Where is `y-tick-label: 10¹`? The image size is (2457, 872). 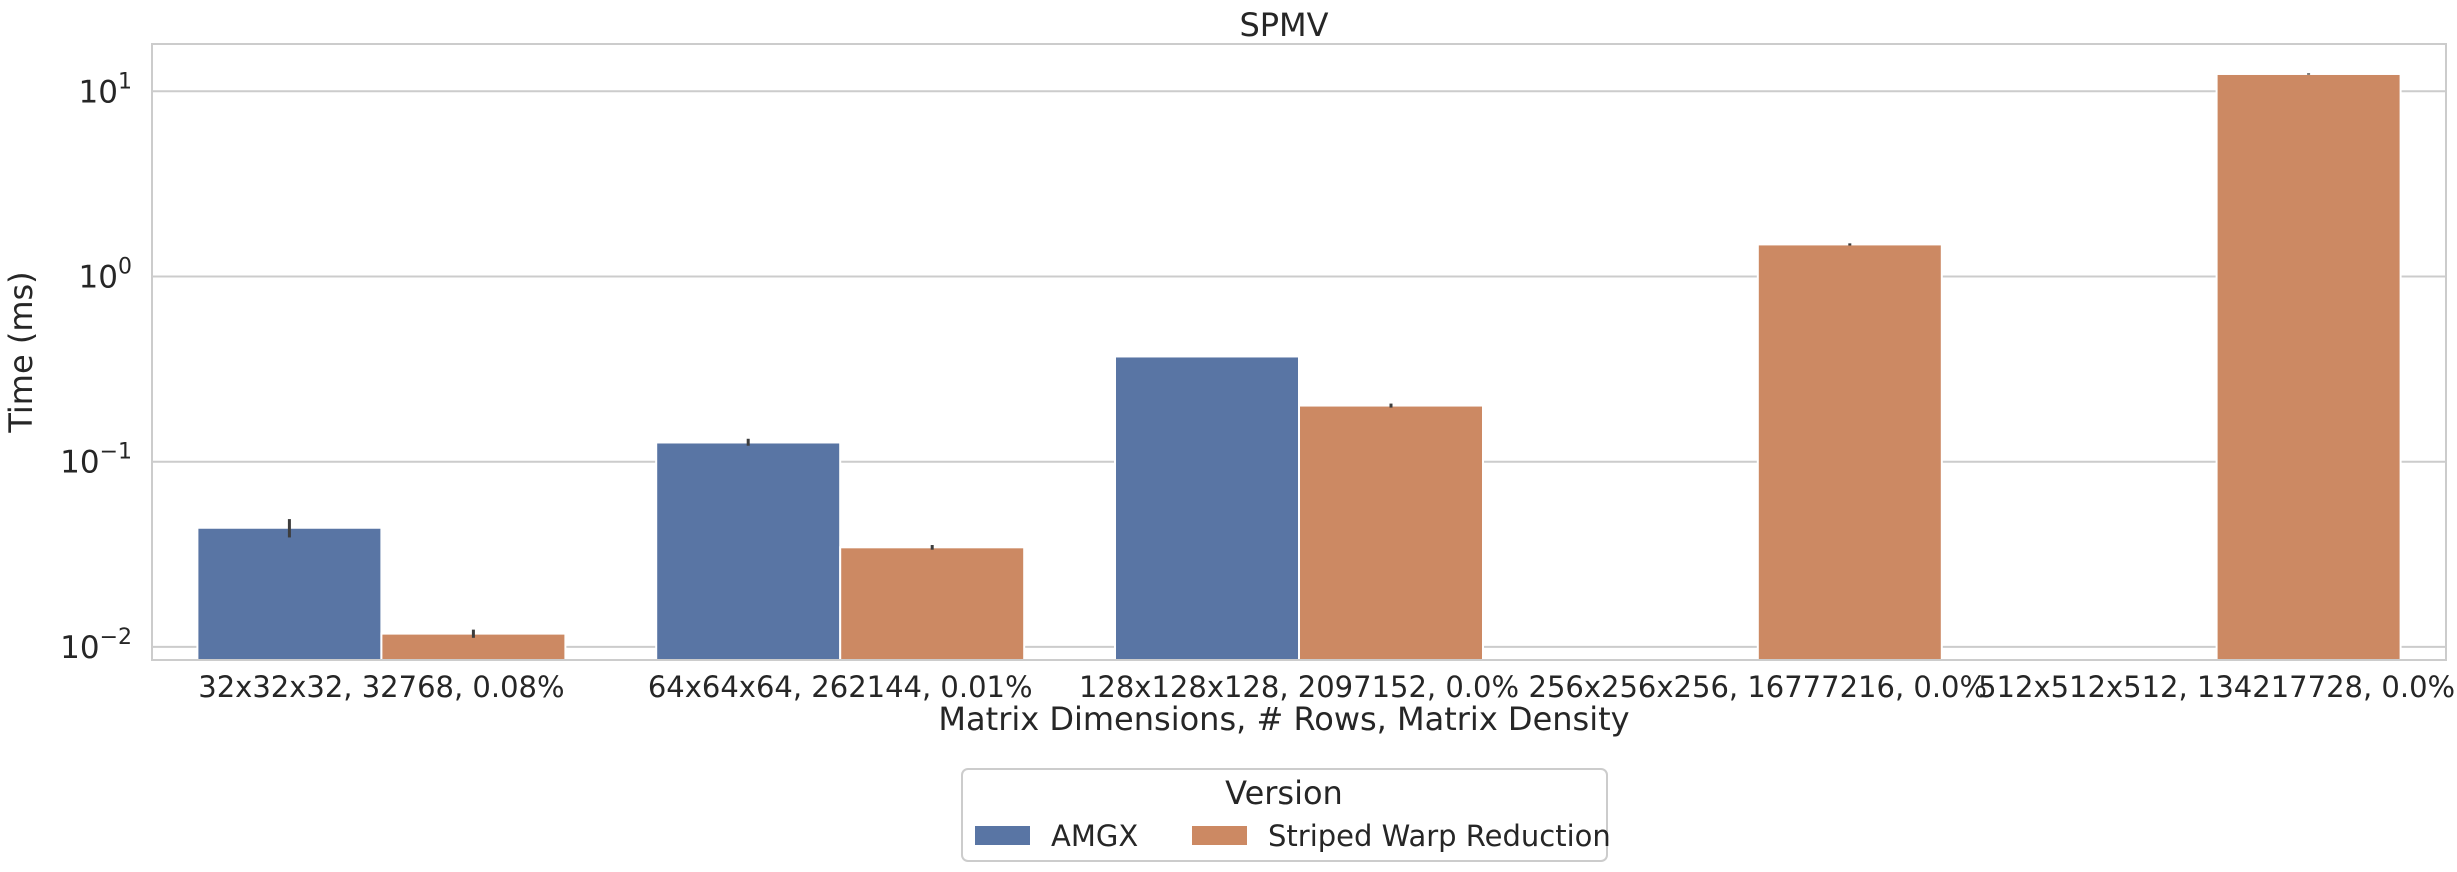
y-tick-label: 10¹ is located at coordinates (105, 89).